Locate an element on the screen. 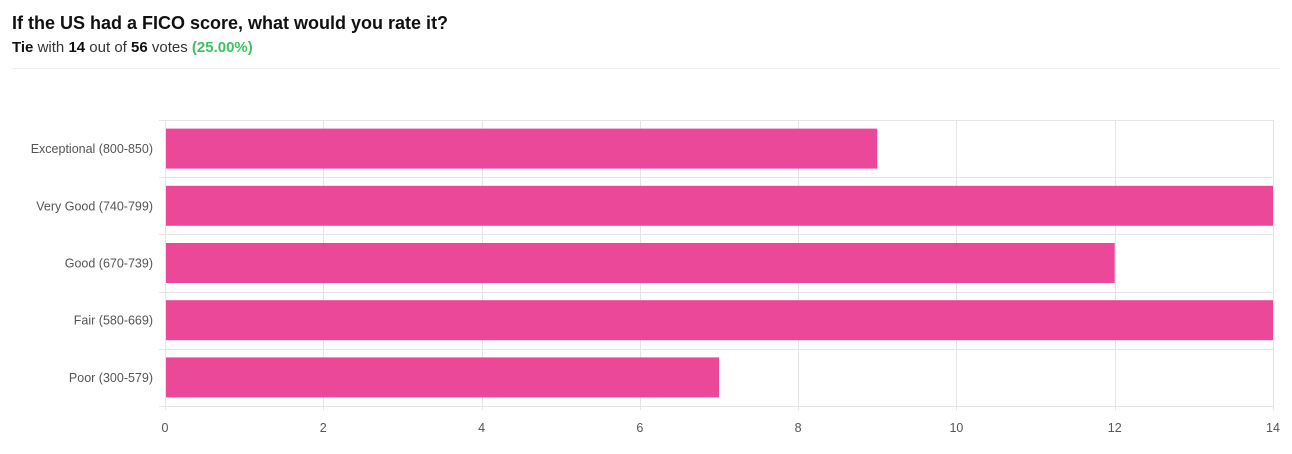  x-tick-label: 14 is located at coordinates (1273, 428).